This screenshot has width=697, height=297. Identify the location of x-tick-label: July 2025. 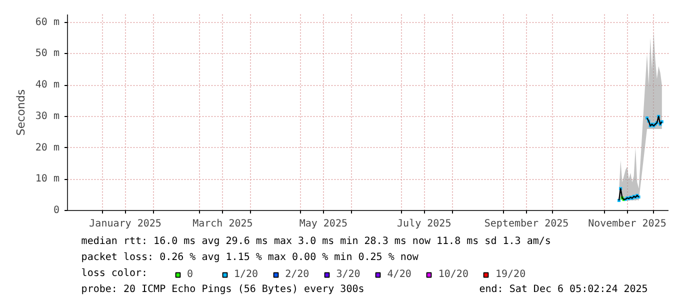
(424, 224).